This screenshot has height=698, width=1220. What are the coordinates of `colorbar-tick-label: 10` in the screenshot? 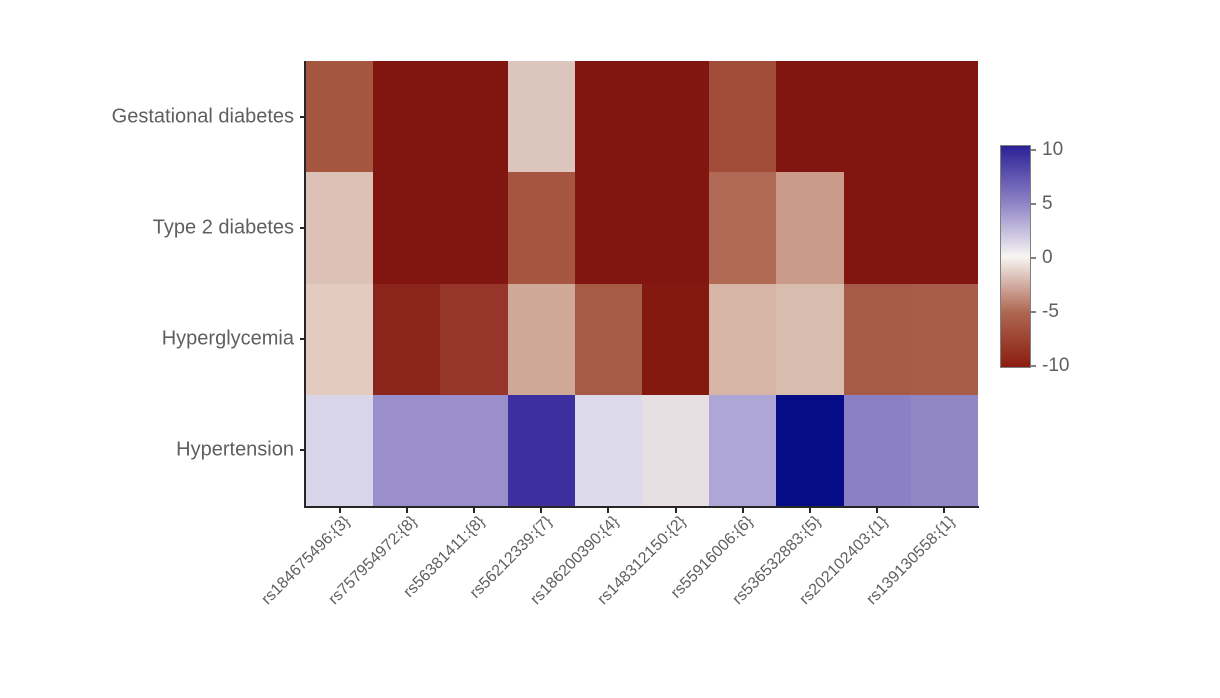 It's located at (1053, 149).